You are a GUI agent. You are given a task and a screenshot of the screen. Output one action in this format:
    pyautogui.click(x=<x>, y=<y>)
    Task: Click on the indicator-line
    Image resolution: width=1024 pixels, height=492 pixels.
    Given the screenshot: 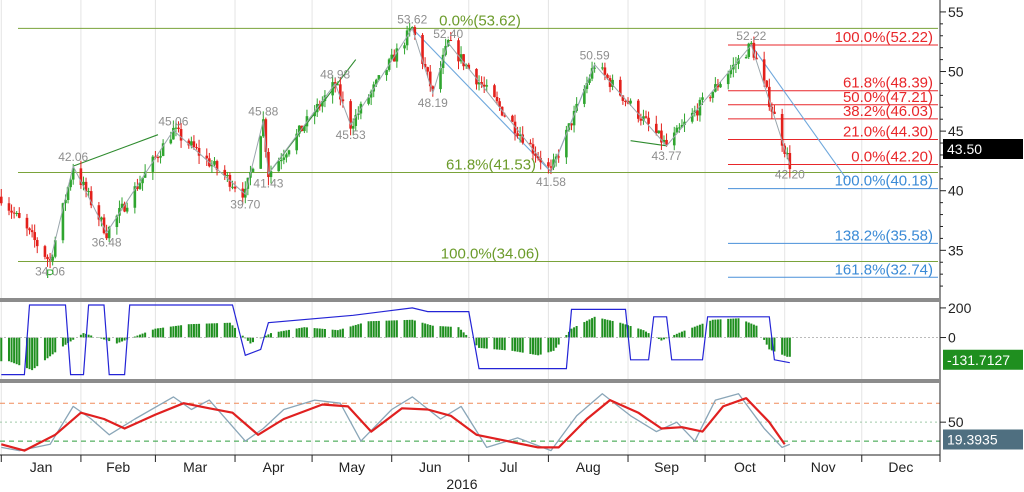 What is the action you would take?
    pyautogui.click(x=395, y=340)
    